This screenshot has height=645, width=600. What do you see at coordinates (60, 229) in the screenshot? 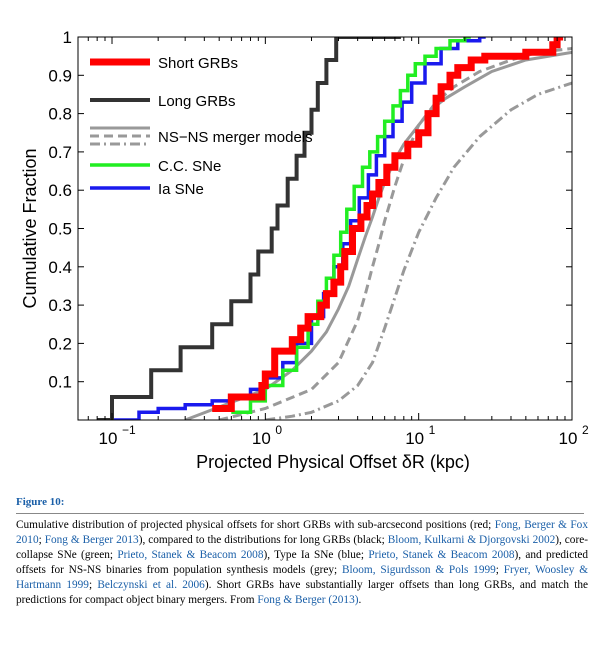
I see `y-tick-label: 0.5` at bounding box center [60, 229].